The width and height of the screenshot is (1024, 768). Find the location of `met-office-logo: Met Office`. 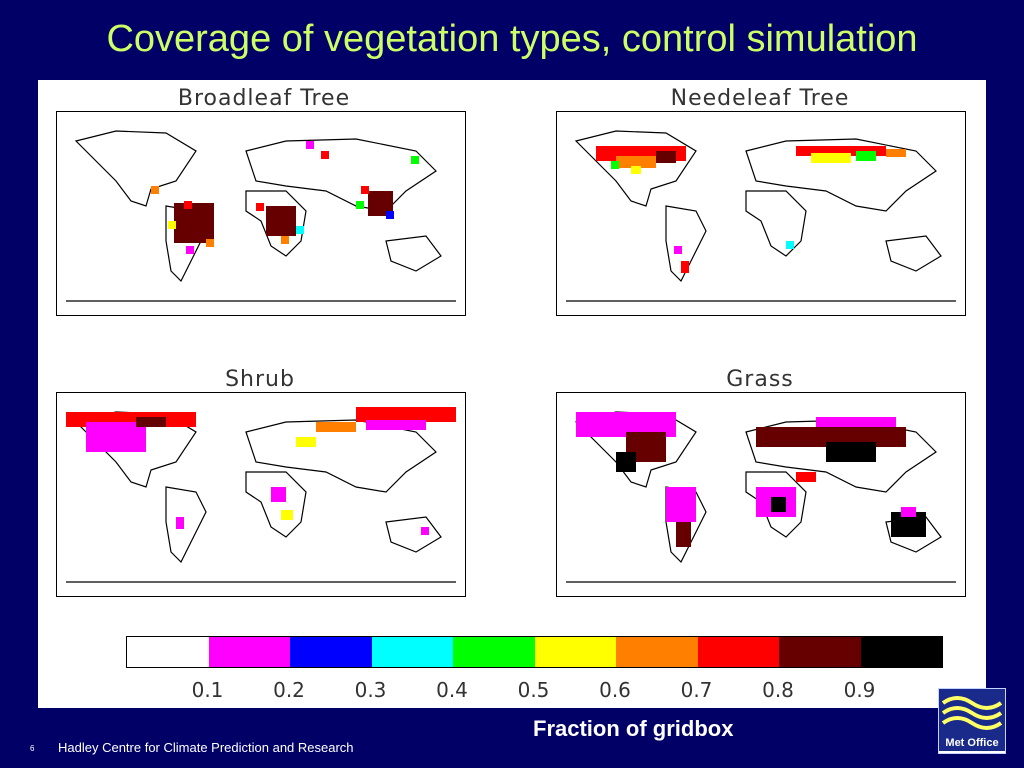

met-office-logo: Met Office is located at coordinates (972, 721).